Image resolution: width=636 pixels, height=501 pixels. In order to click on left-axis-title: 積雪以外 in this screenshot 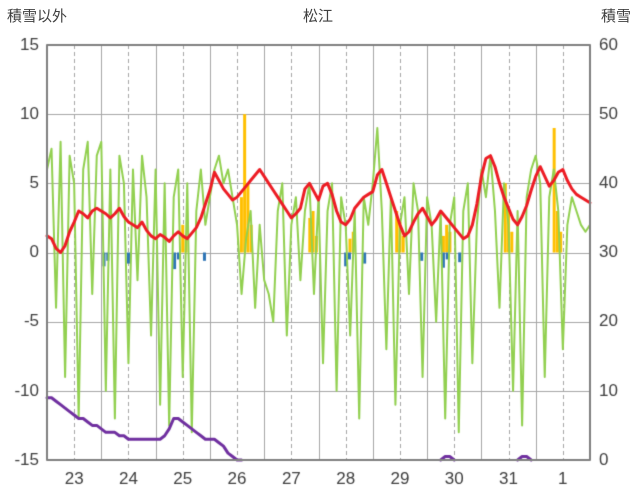, I will do `click(37, 16)`.